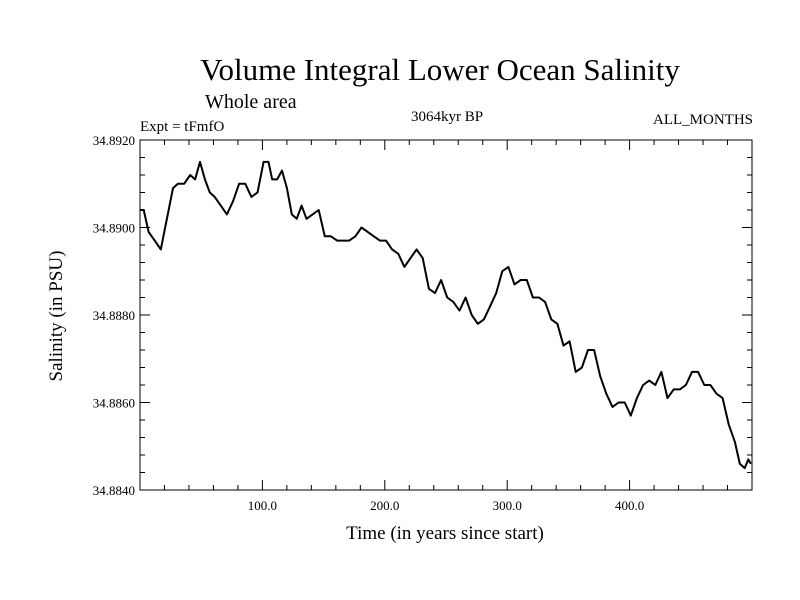 This screenshot has width=800, height=600. What do you see at coordinates (56, 316) in the screenshot?
I see `y-axis-label: Salinity (in PSU)` at bounding box center [56, 316].